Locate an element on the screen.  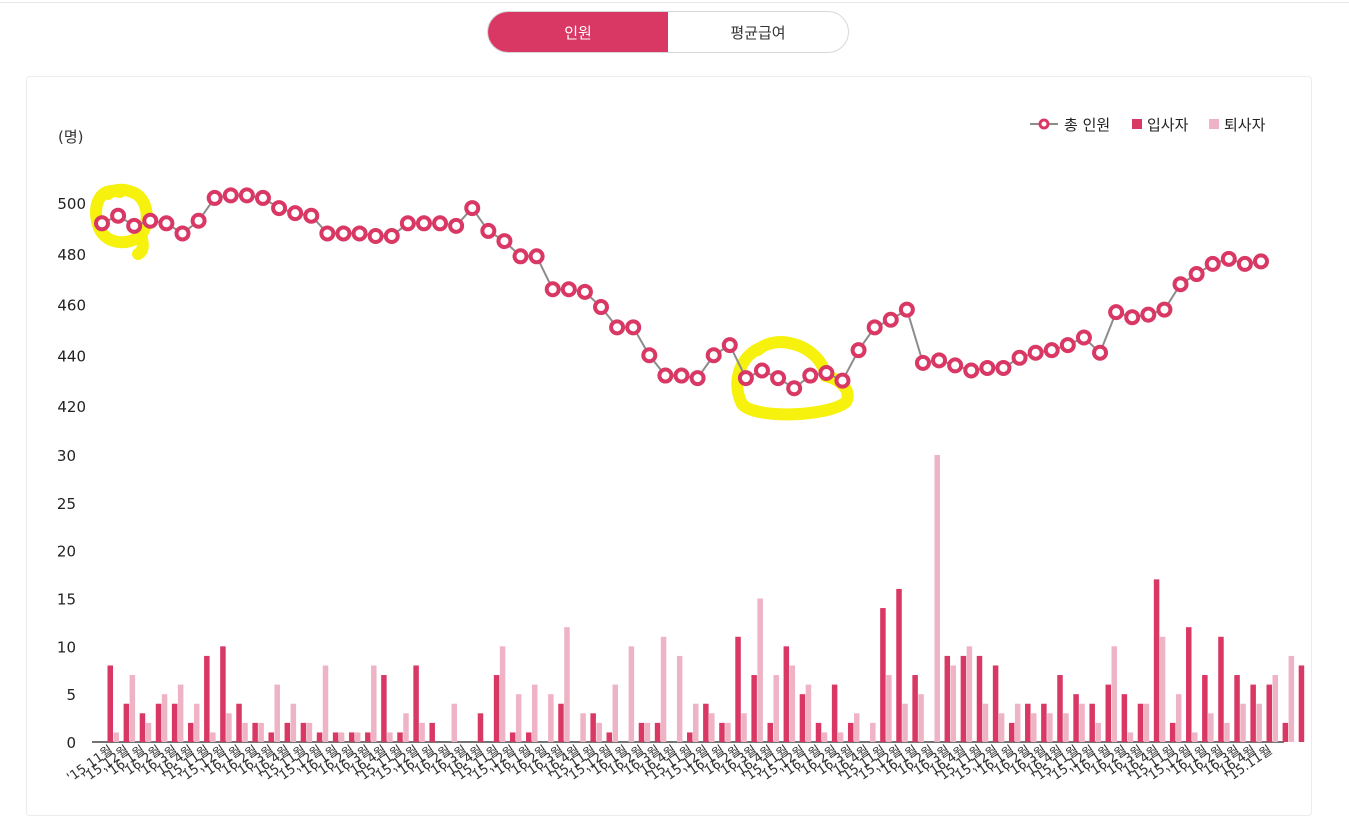
highlight-annotation is located at coordinates (792, 378).